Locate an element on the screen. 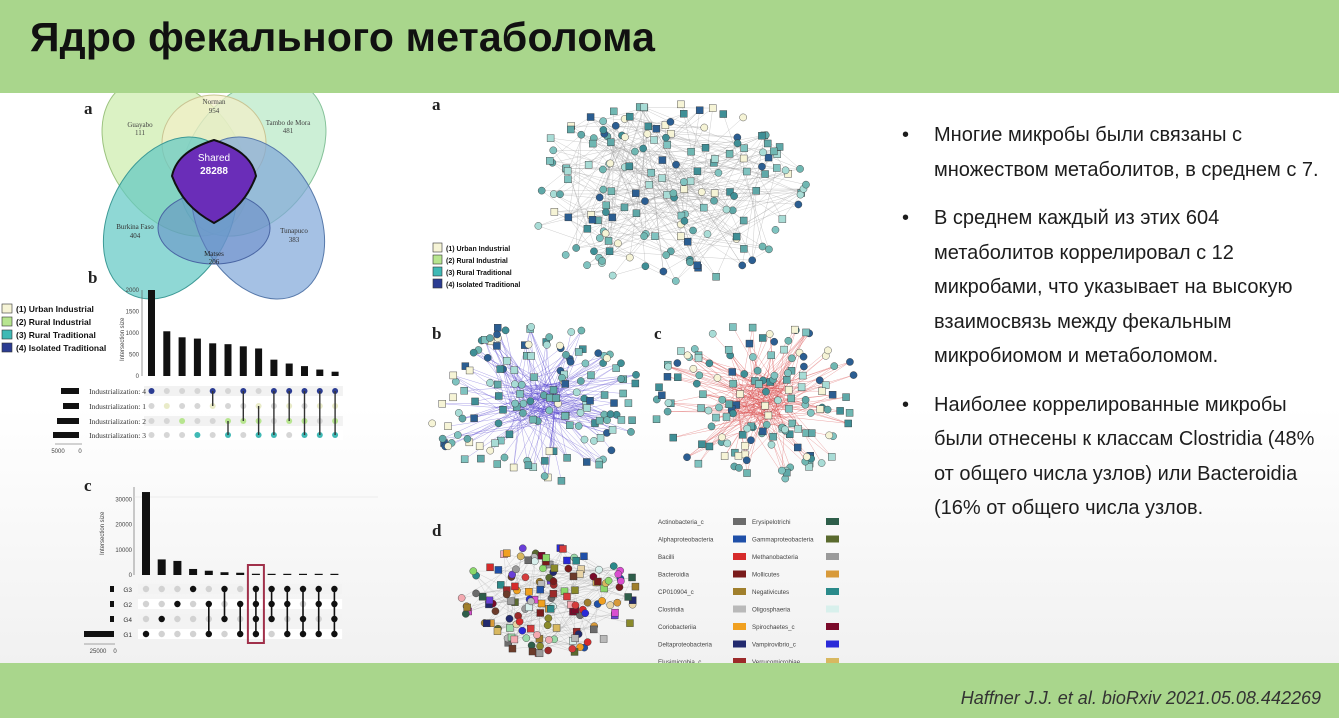  venn-shared-count: 28288 is located at coordinates (214, 171).